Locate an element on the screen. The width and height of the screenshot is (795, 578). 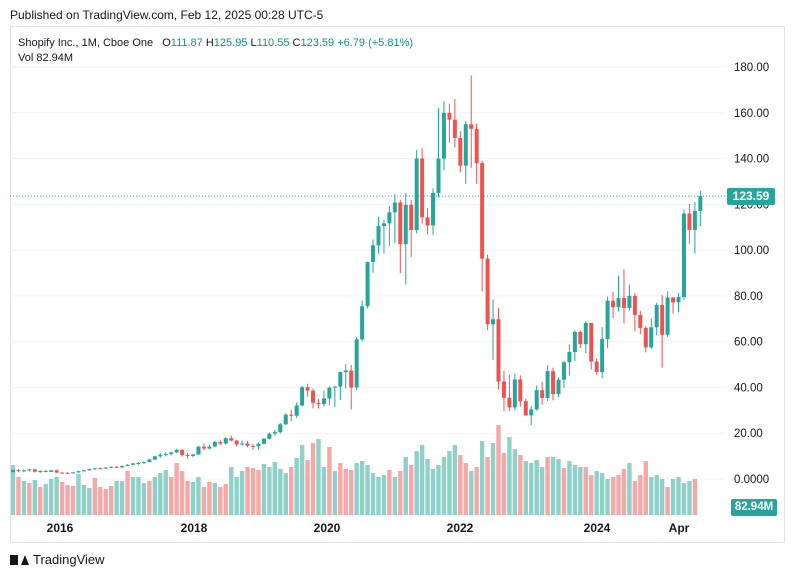
volume-label: Vol is located at coordinates (26, 58).